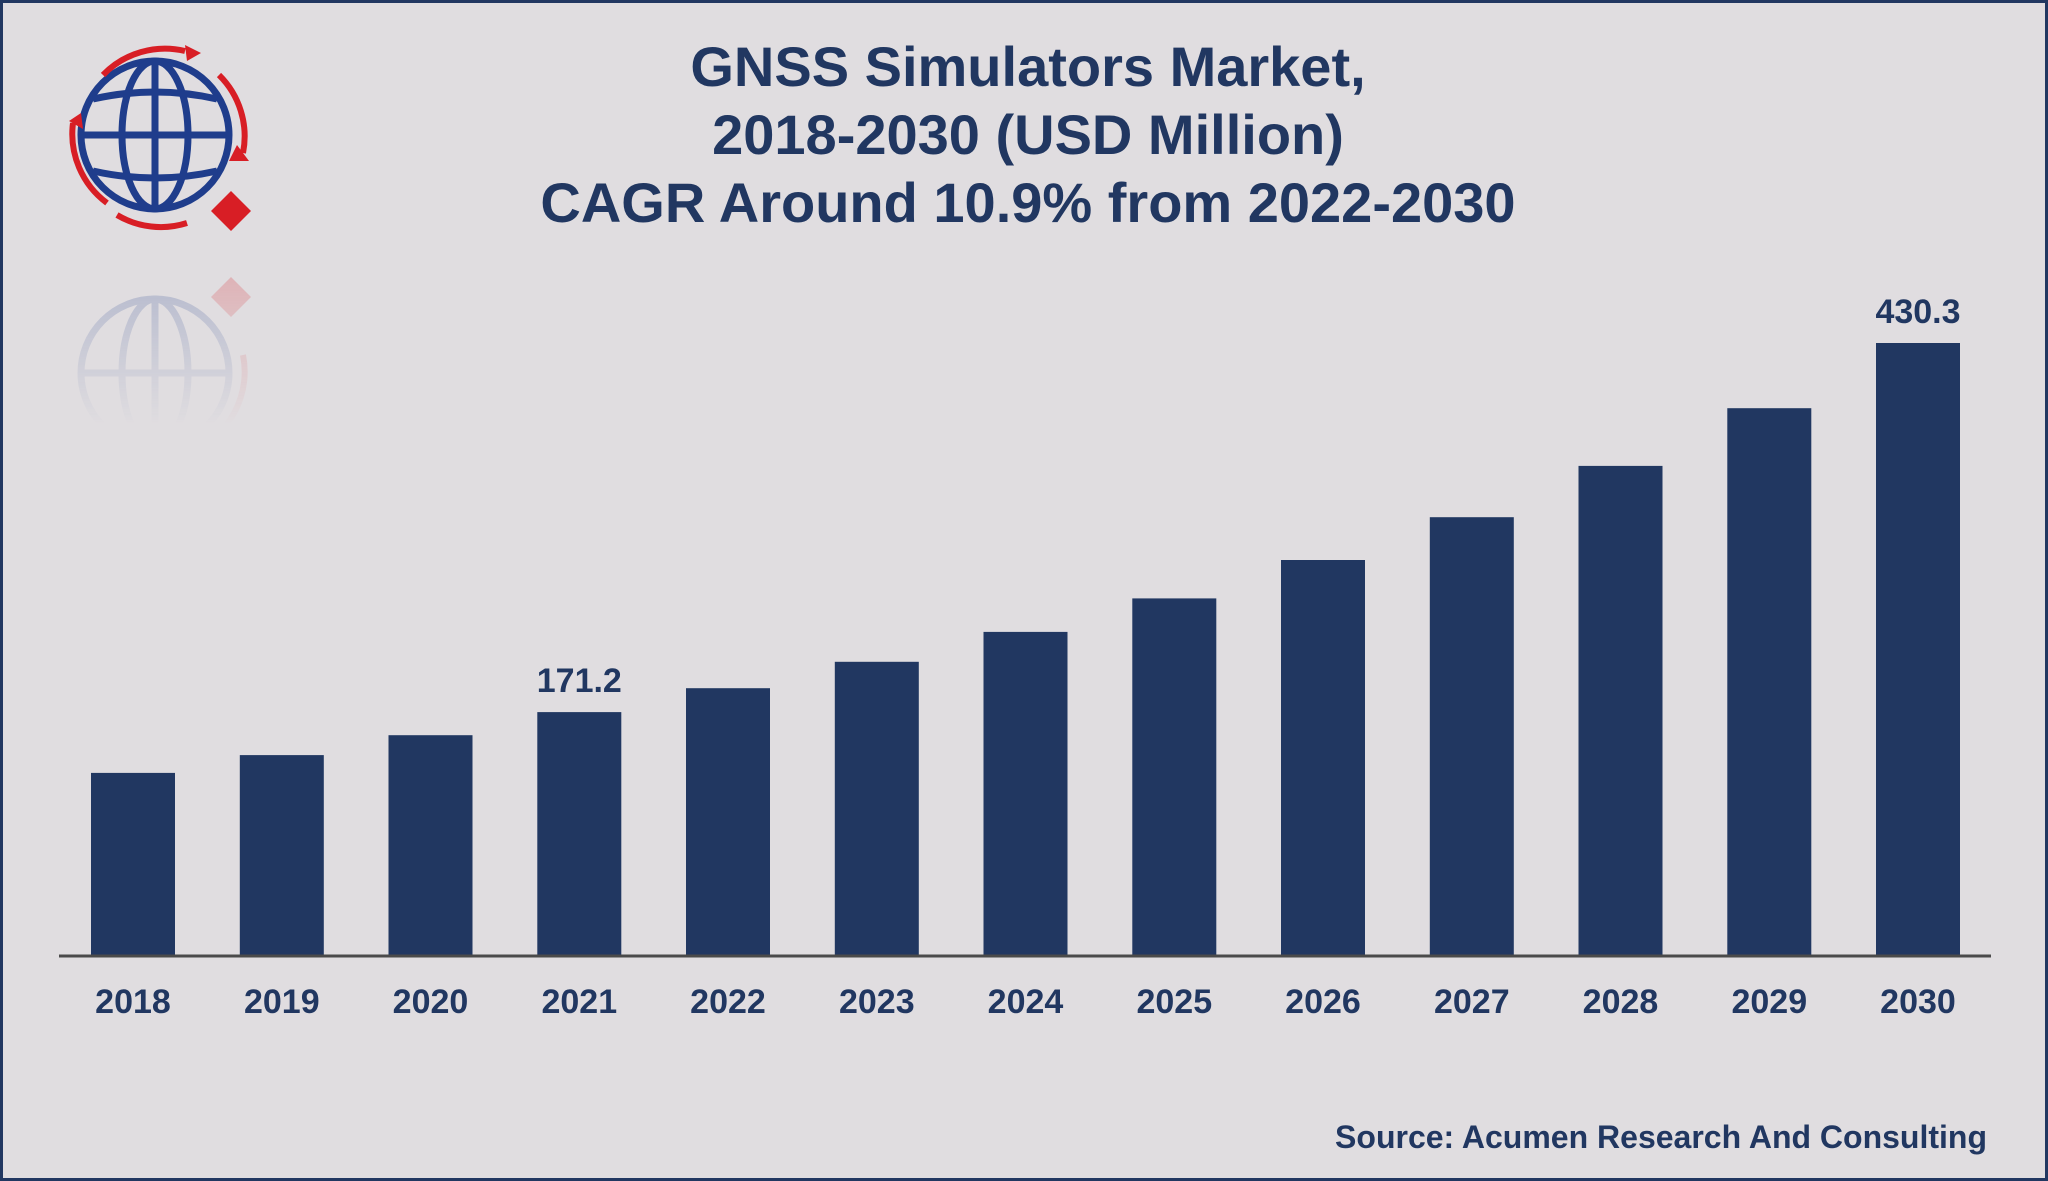 This screenshot has width=2048, height=1181. Describe the element at coordinates (1917, 312) in the screenshot. I see `data-label-2030: 430.3` at that location.